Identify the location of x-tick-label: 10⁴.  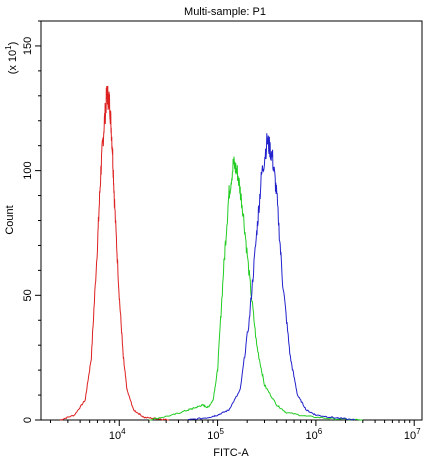
(117, 434).